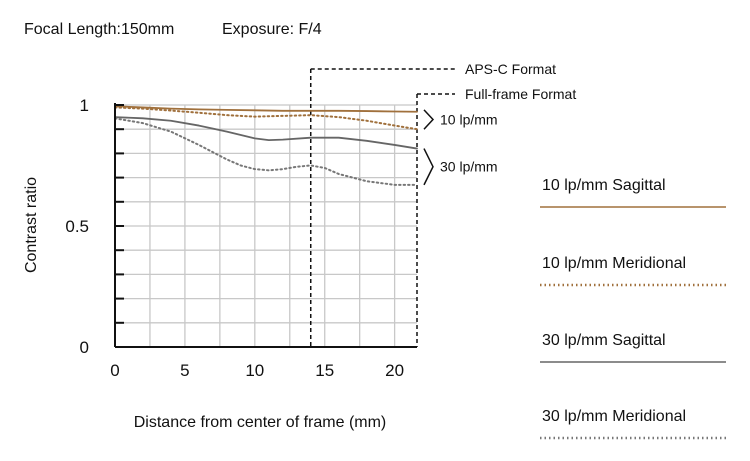 The height and width of the screenshot is (461, 750). What do you see at coordinates (260, 422) in the screenshot?
I see `x-axis-label: Distance from center of frame (mm)` at bounding box center [260, 422].